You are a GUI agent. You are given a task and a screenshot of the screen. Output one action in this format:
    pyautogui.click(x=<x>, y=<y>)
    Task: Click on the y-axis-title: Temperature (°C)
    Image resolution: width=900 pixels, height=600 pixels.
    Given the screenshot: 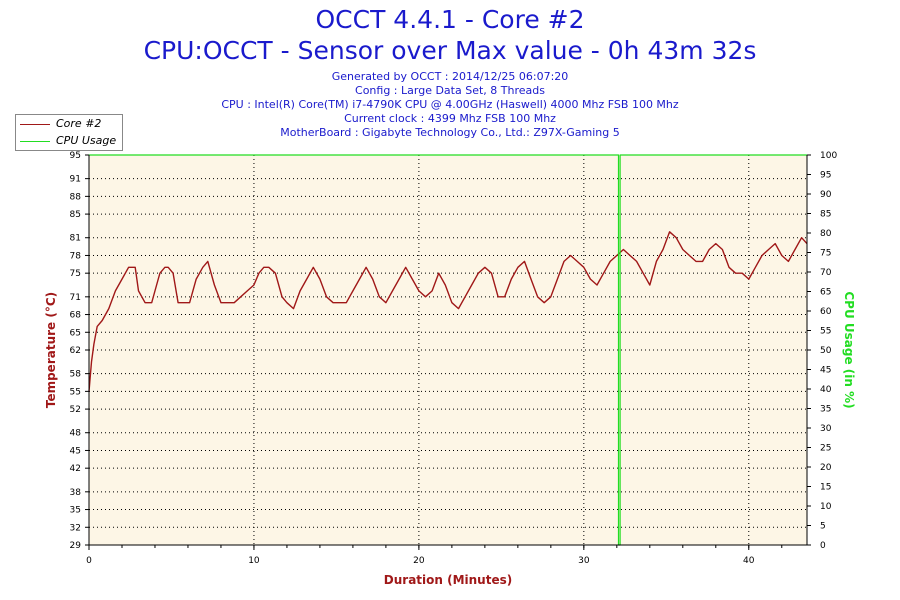 What is the action you would take?
    pyautogui.click(x=51, y=350)
    